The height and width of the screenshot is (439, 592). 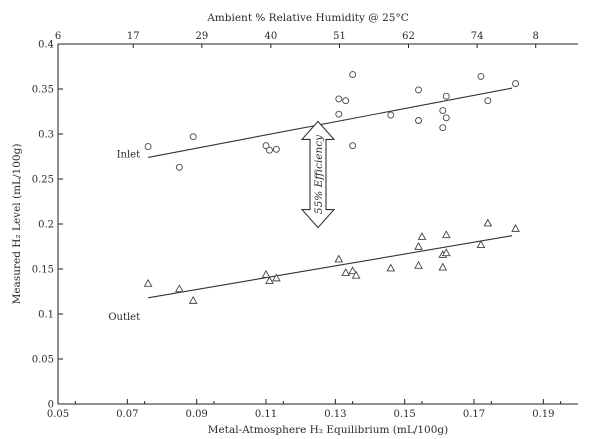 I want to click on y-tick-label: 0.05, so click(x=43, y=360).